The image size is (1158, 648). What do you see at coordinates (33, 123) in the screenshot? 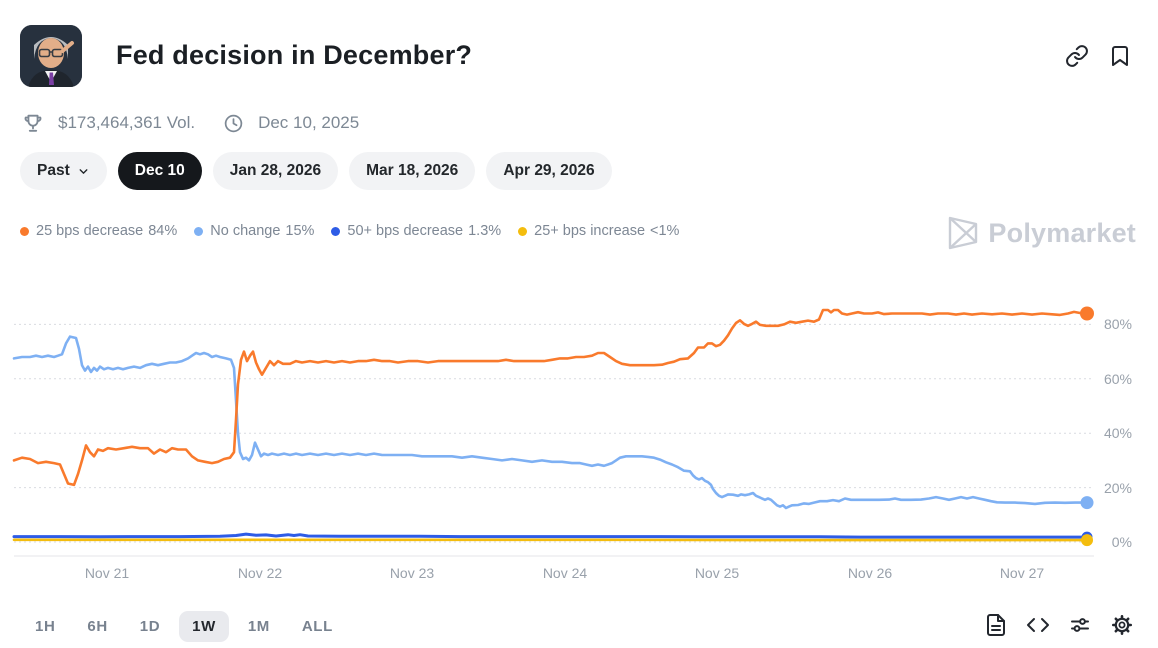
I see `trophy-icon` at bounding box center [33, 123].